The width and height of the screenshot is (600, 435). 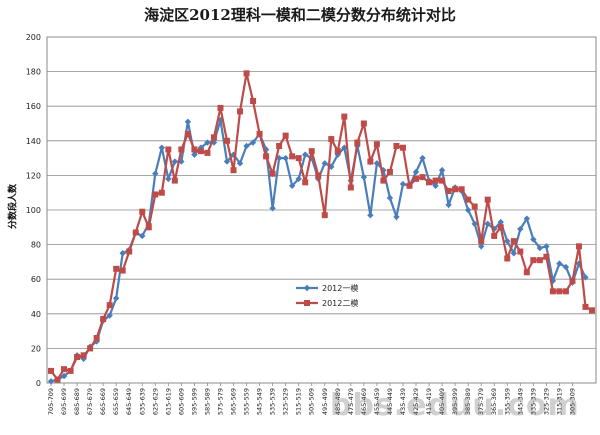 I want to click on x-tick-label: 355-359, so click(x=507, y=401).